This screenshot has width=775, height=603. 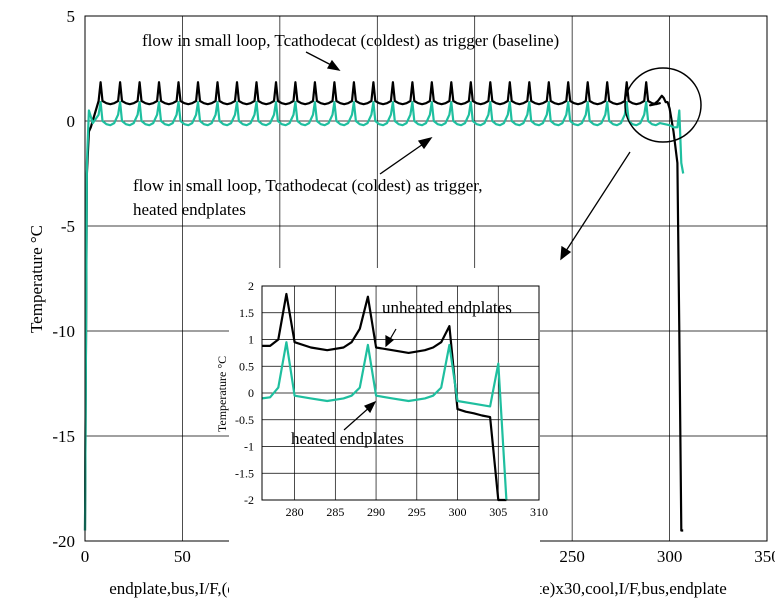 What do you see at coordinates (249, 500) in the screenshot?
I see `y-tick-label: -2` at bounding box center [249, 500].